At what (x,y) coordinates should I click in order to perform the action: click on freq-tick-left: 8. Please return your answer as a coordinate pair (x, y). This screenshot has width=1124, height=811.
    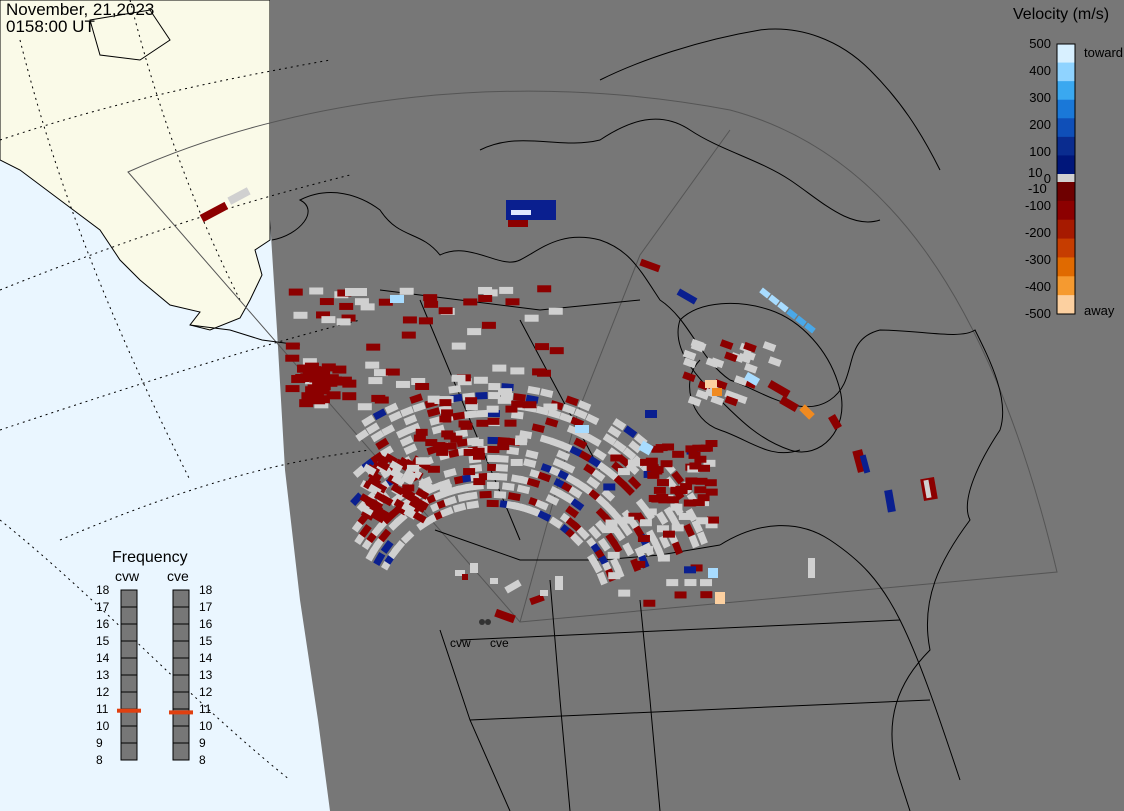
    Looking at the image, I should click on (99, 760).